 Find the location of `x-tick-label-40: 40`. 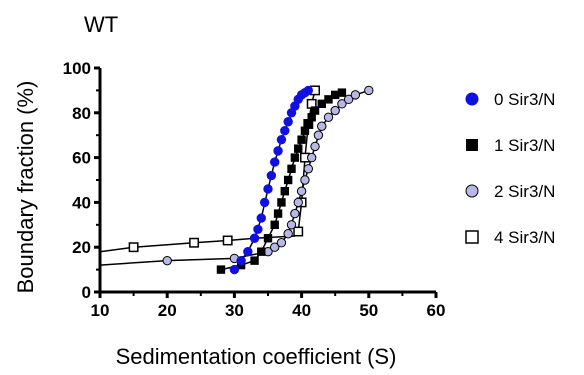

x-tick-label-40: 40 is located at coordinates (301, 310).